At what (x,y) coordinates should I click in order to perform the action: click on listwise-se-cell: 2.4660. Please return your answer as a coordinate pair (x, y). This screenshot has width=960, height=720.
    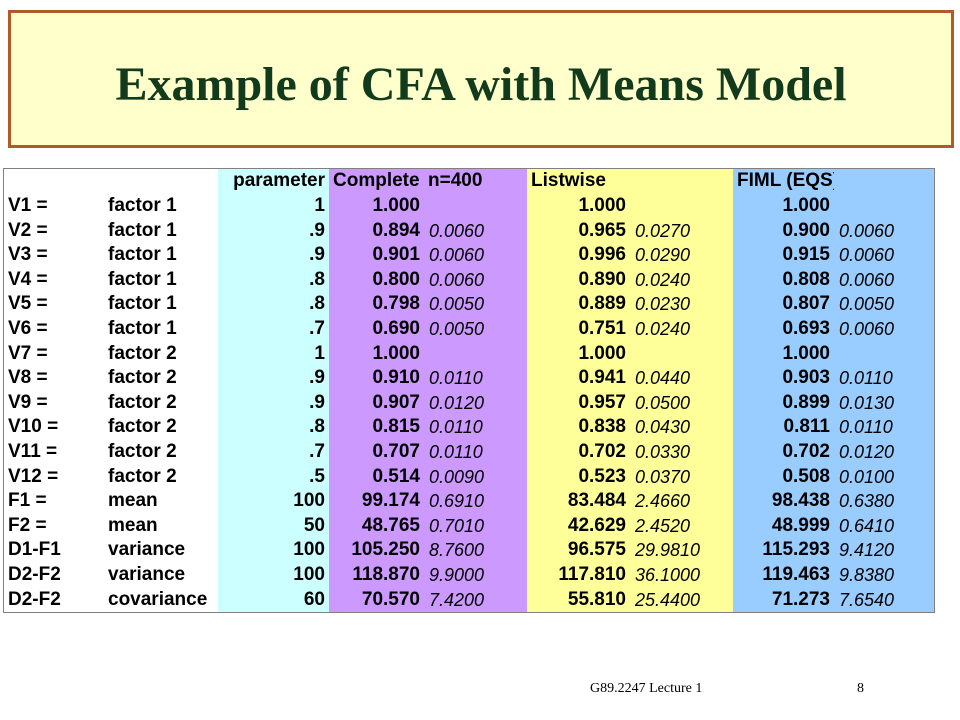
    Looking at the image, I should click on (681, 501).